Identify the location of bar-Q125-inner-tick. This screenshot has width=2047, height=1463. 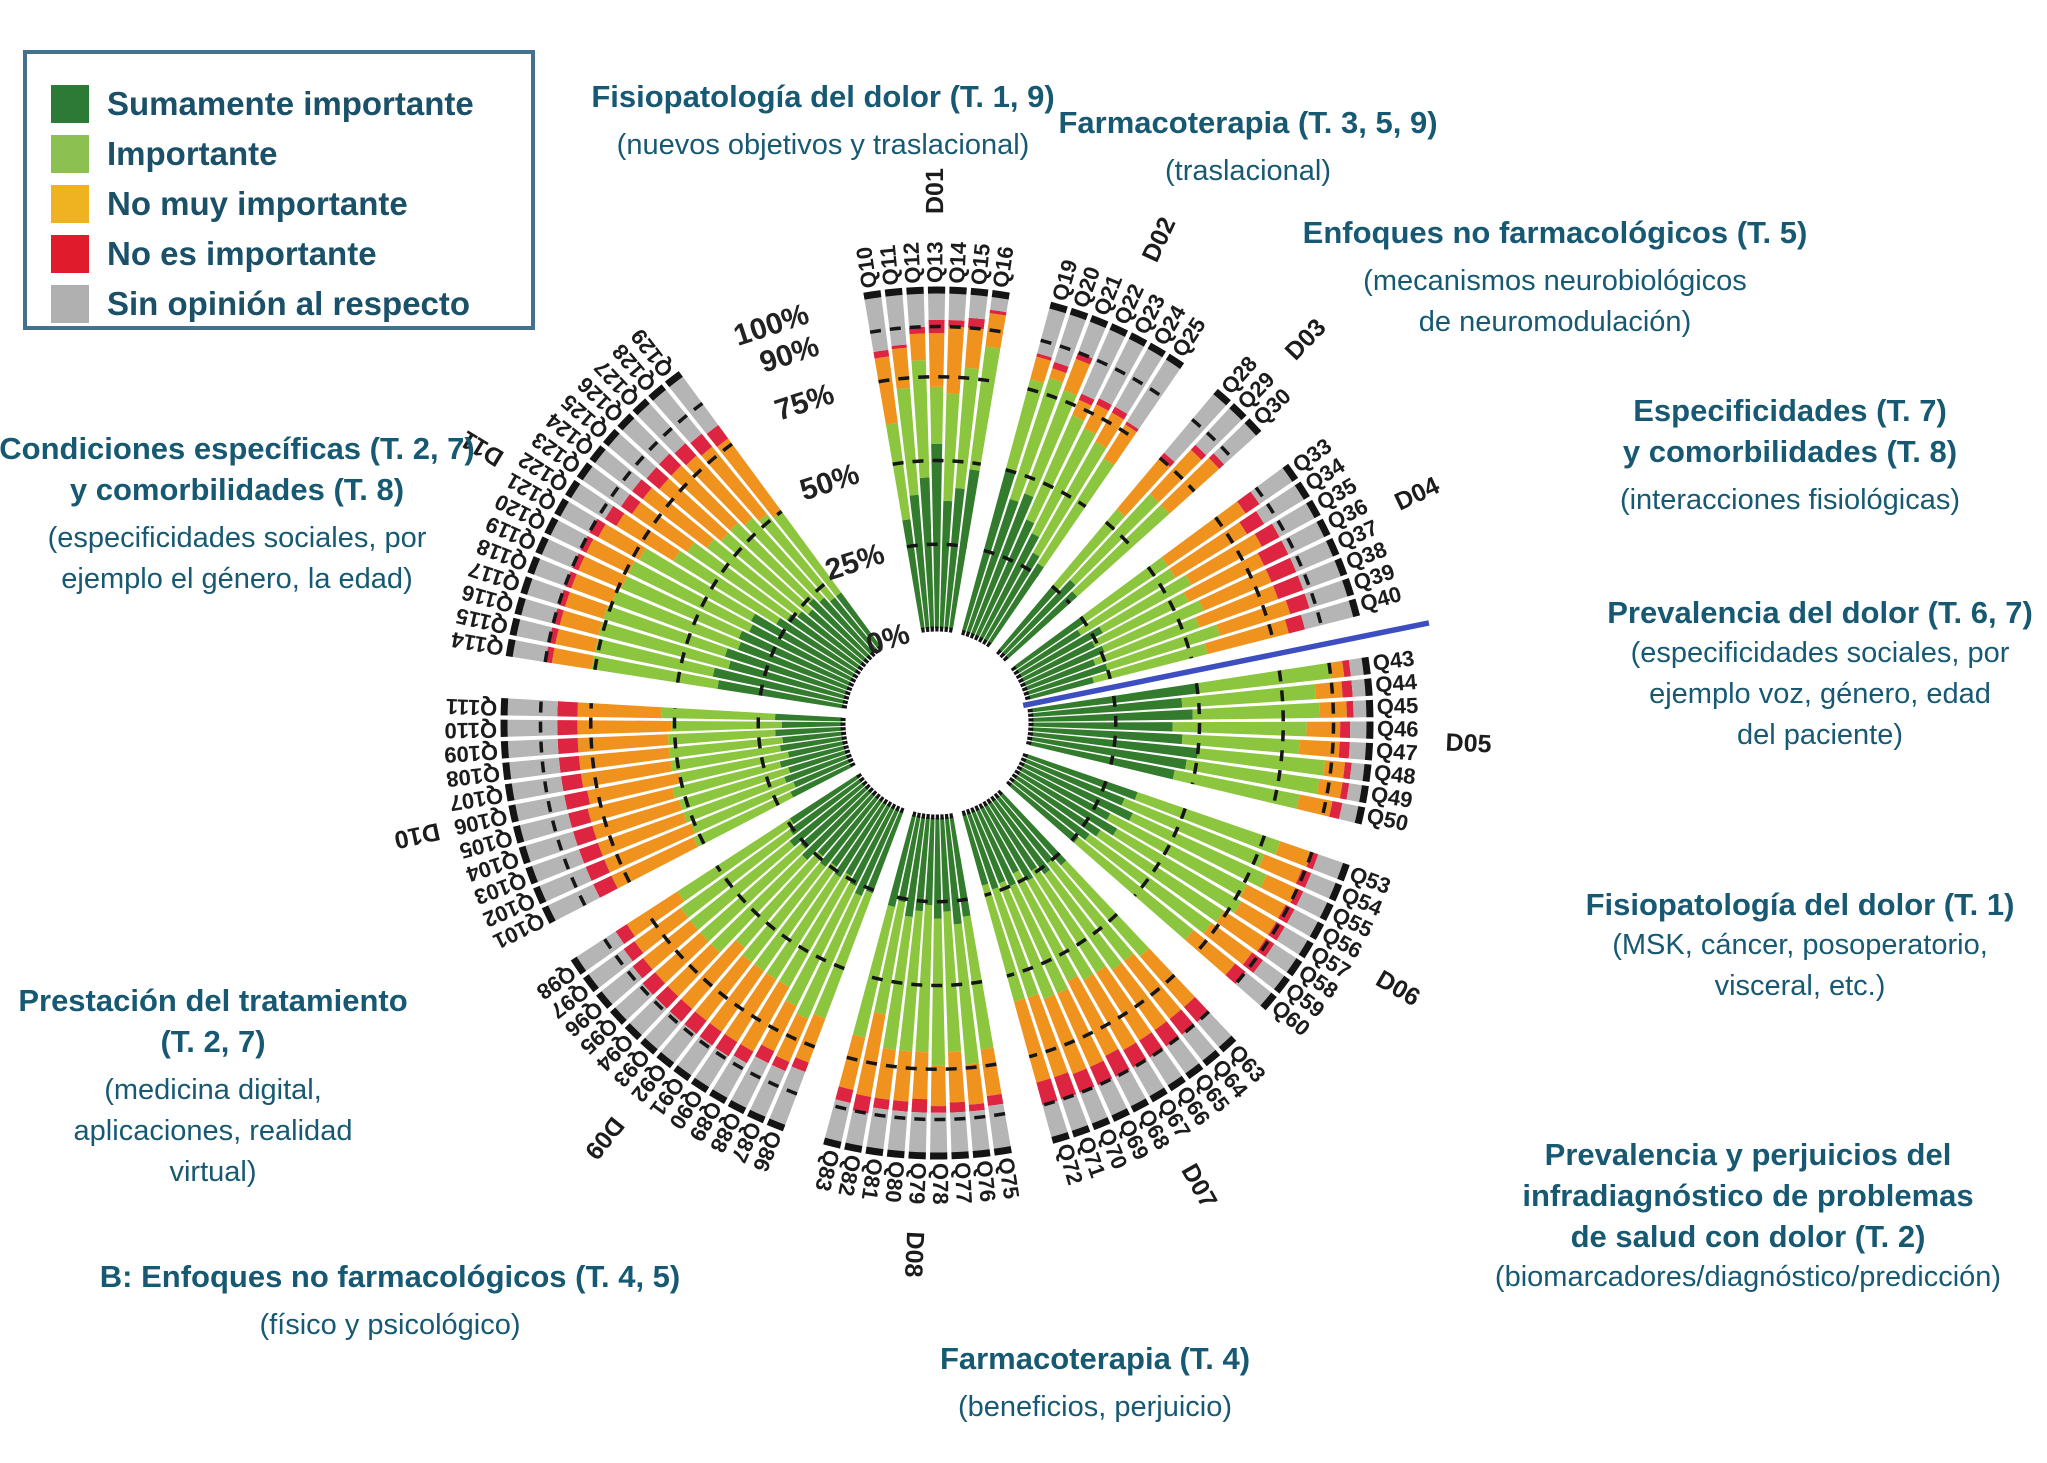
(866, 661).